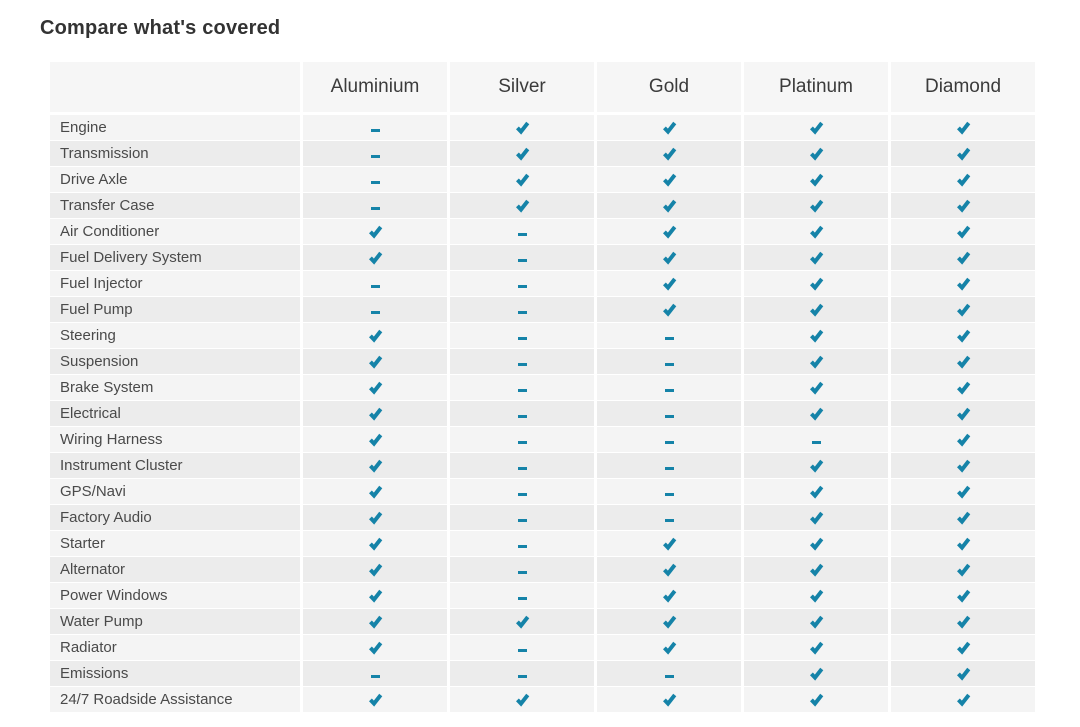  What do you see at coordinates (175, 465) in the screenshot?
I see `row-label: Instrument Cluster` at bounding box center [175, 465].